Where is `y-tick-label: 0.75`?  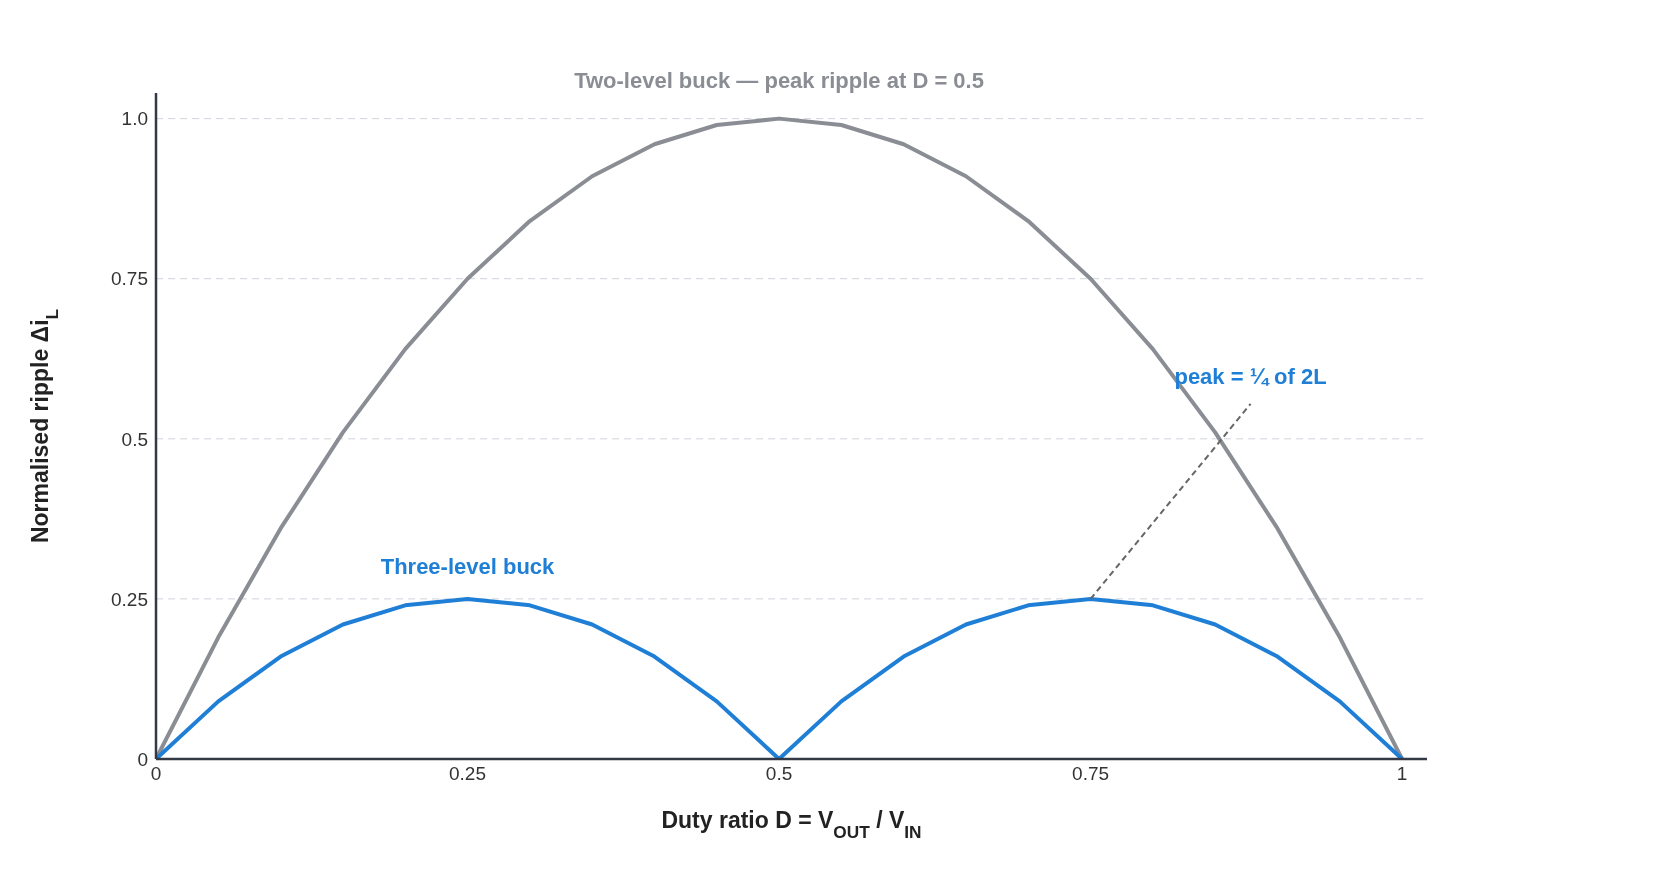 y-tick-label: 0.75 is located at coordinates (129, 279).